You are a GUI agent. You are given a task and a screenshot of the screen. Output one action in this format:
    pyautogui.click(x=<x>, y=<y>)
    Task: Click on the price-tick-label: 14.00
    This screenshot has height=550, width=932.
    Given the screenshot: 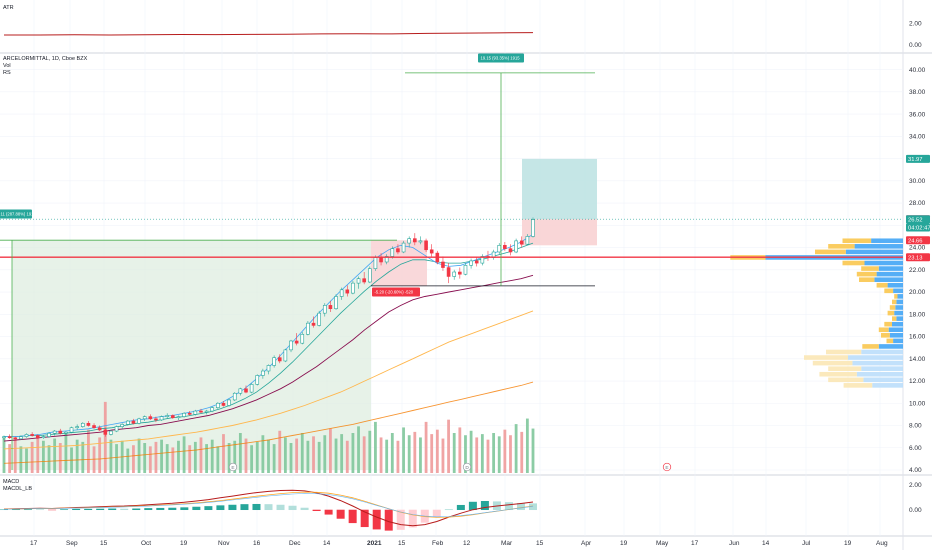 What is the action you would take?
    pyautogui.click(x=917, y=359)
    